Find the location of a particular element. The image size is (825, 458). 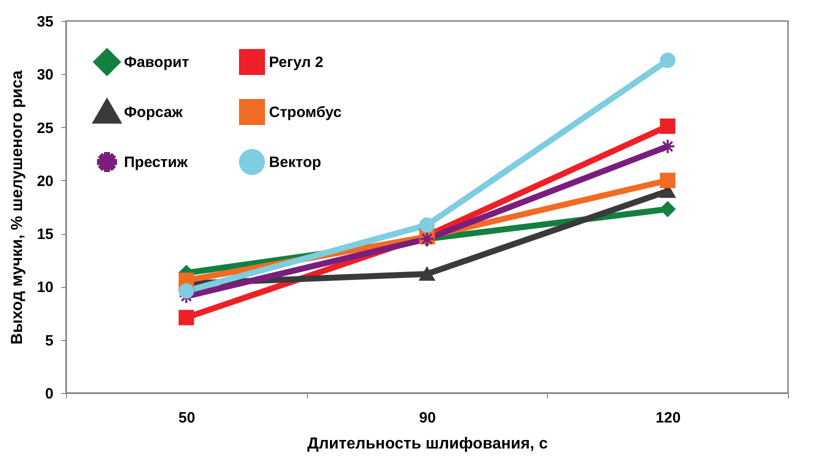

legend-label: Фаворит is located at coordinates (157, 62).